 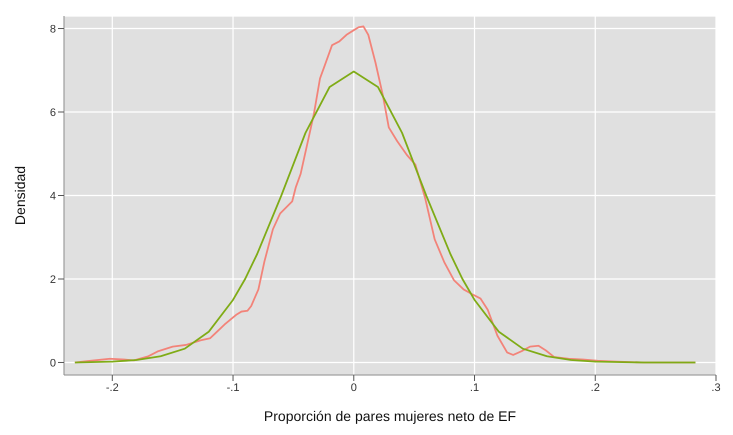 I want to click on x-tick-label: -.1, so click(x=233, y=388).